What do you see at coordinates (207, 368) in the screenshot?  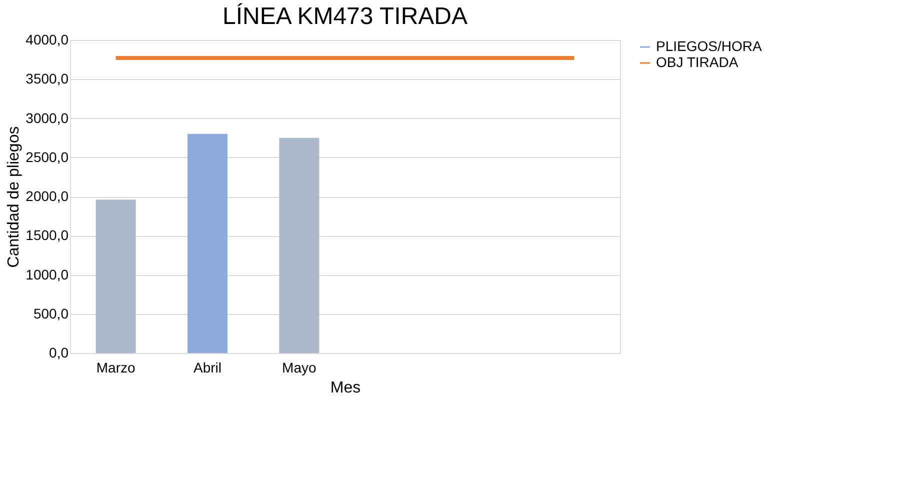 I see `x-tick-label: Abril` at bounding box center [207, 368].